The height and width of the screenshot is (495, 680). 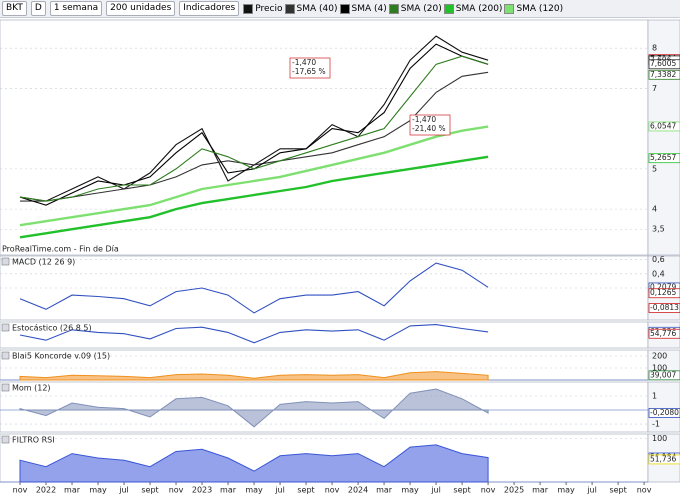 I want to click on legend-label: SMA (120), so click(x=540, y=8).